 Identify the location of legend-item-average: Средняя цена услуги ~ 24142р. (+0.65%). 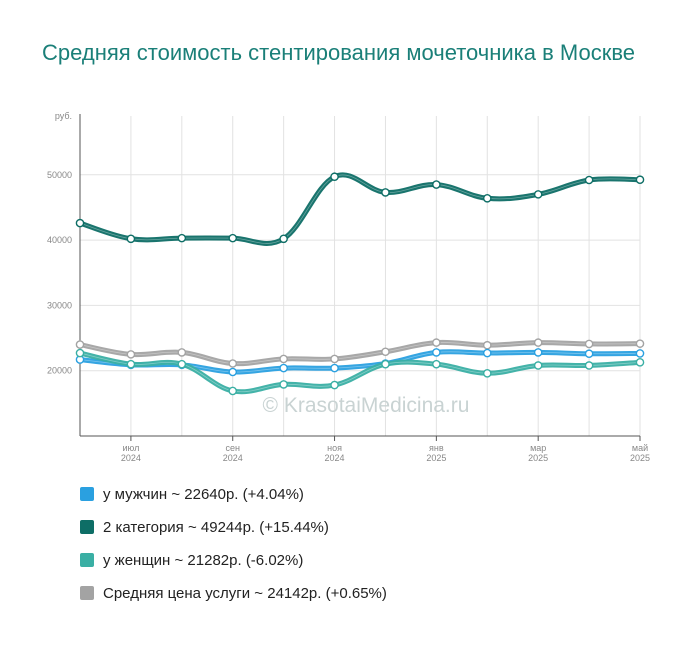
(233, 593).